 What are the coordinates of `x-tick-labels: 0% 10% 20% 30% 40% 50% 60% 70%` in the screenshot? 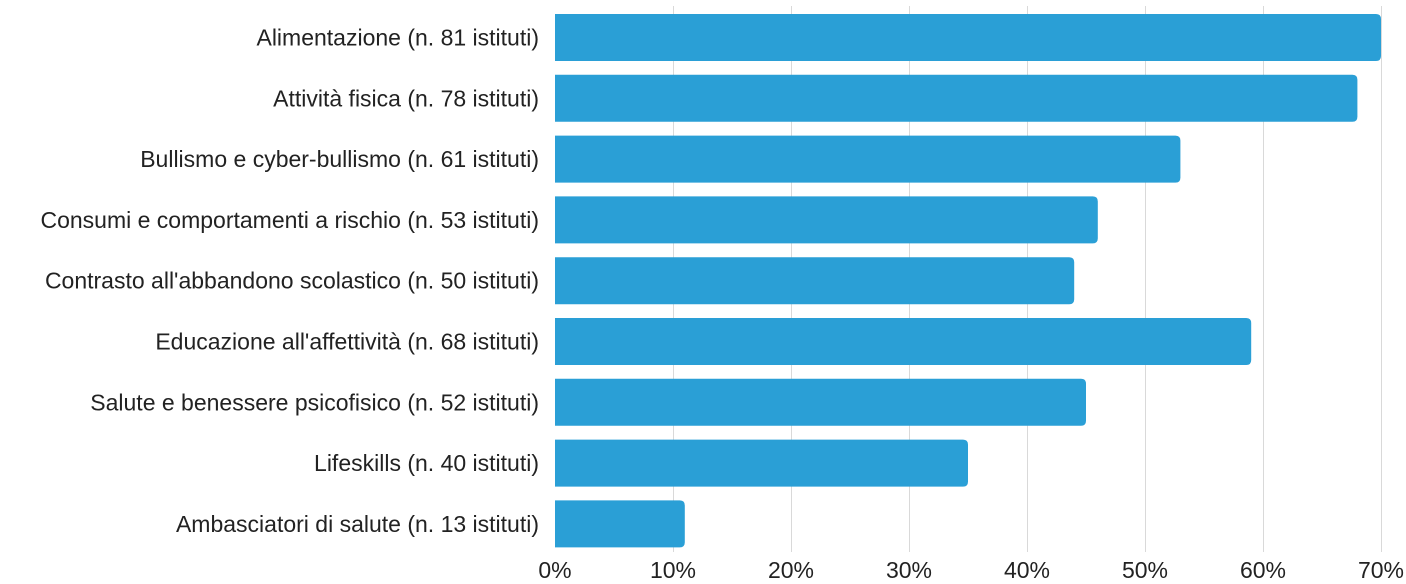 It's located at (971, 570).